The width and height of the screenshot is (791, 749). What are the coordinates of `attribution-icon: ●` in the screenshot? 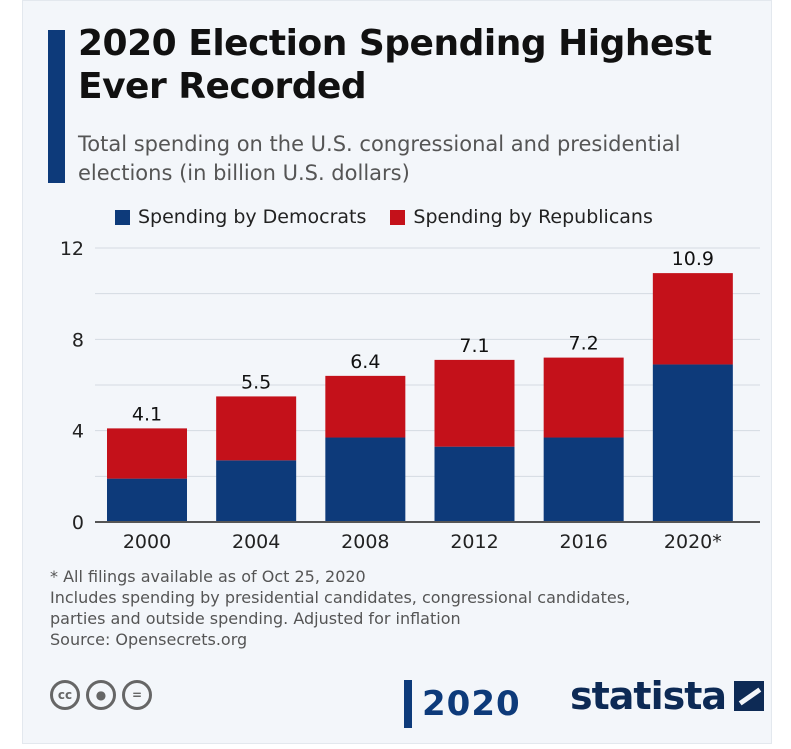 It's located at (101, 695).